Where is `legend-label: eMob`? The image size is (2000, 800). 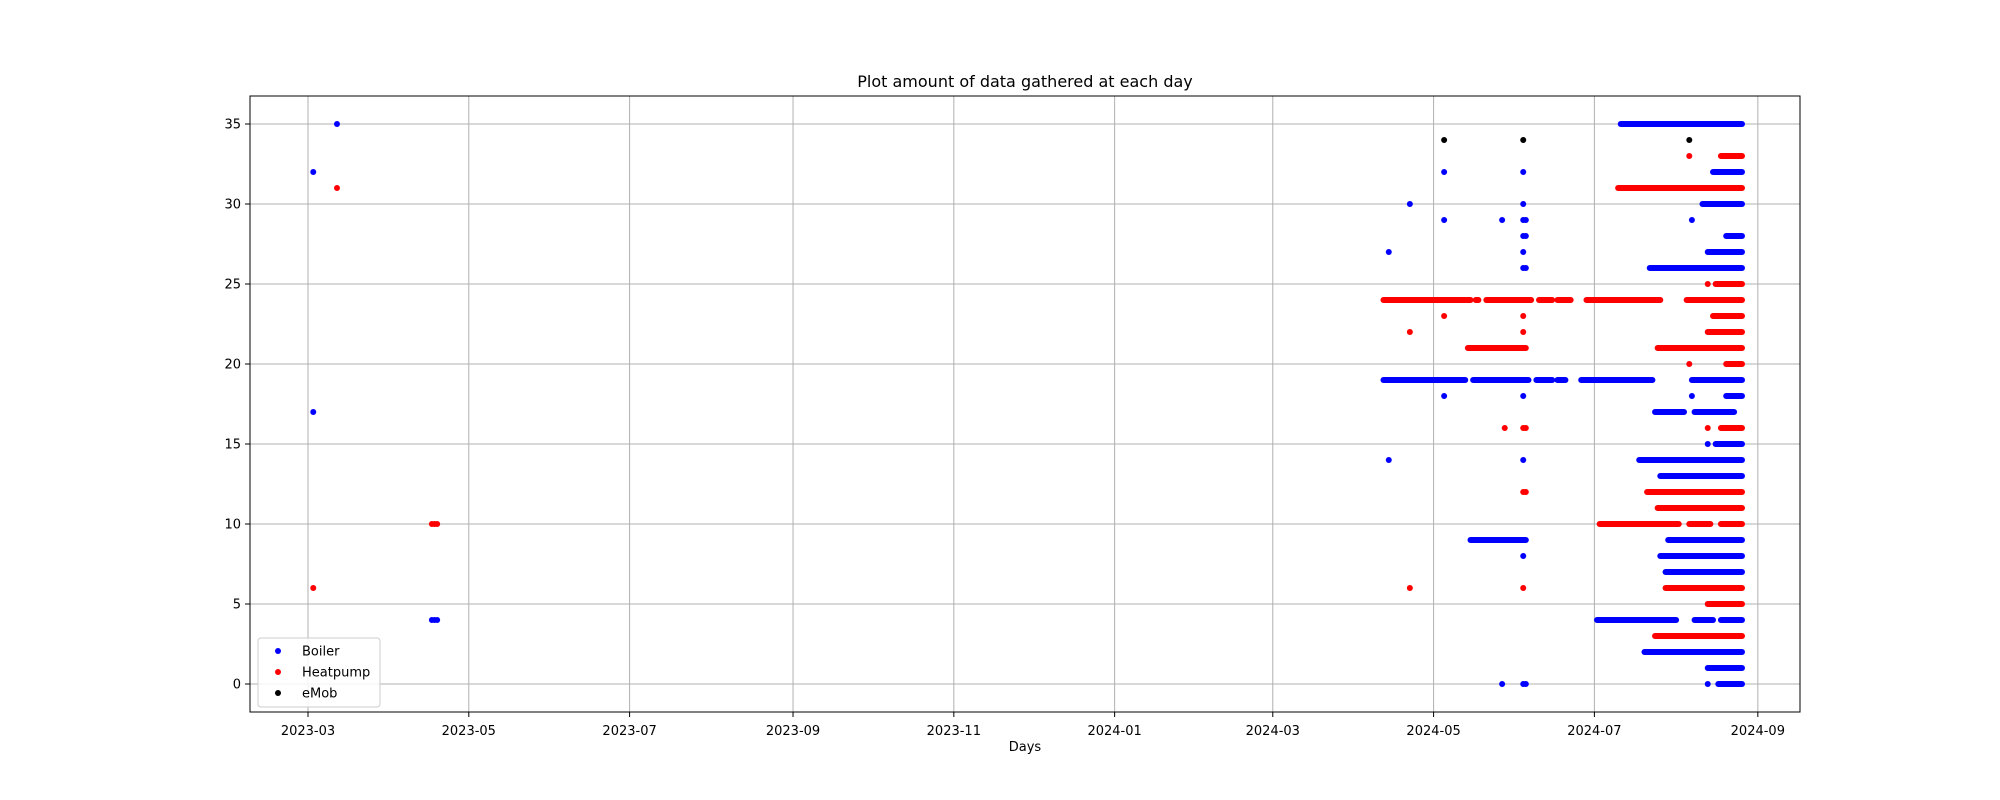
legend-label: eMob is located at coordinates (319, 694).